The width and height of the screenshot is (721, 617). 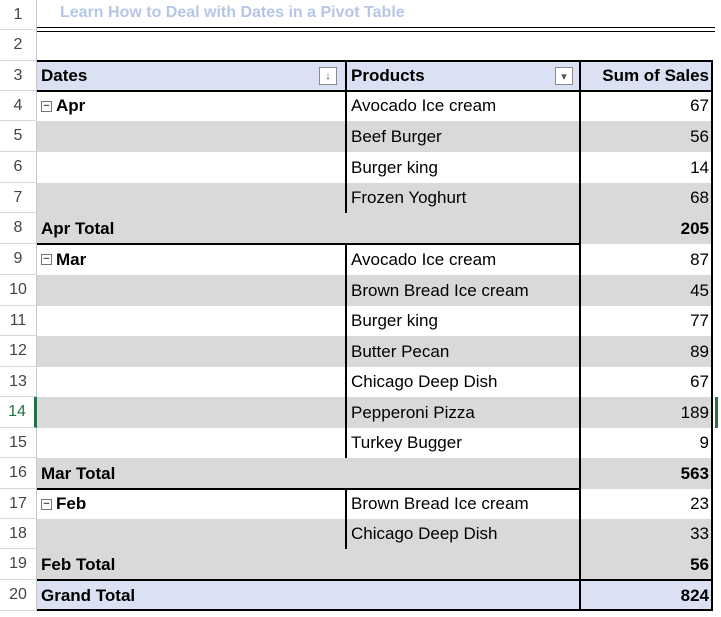 I want to click on row-header: 12, so click(x=18, y=351).